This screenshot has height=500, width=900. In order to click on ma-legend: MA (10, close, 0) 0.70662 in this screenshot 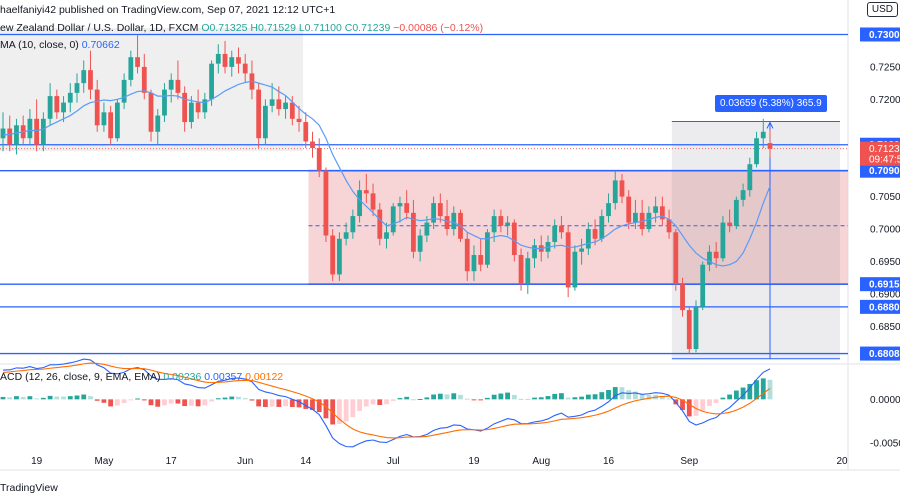, I will do `click(60, 45)`.